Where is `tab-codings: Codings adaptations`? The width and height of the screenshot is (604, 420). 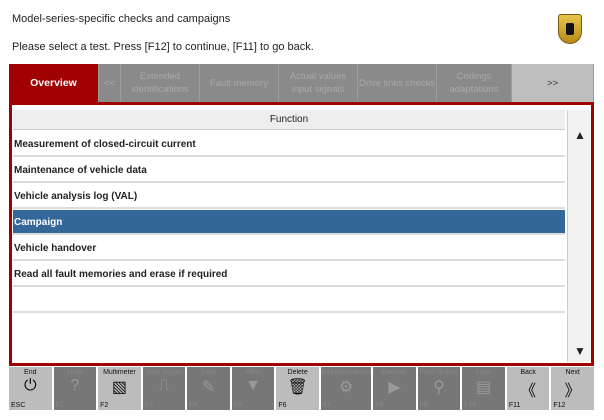
tab-codings: Codings adaptations is located at coordinates (474, 83).